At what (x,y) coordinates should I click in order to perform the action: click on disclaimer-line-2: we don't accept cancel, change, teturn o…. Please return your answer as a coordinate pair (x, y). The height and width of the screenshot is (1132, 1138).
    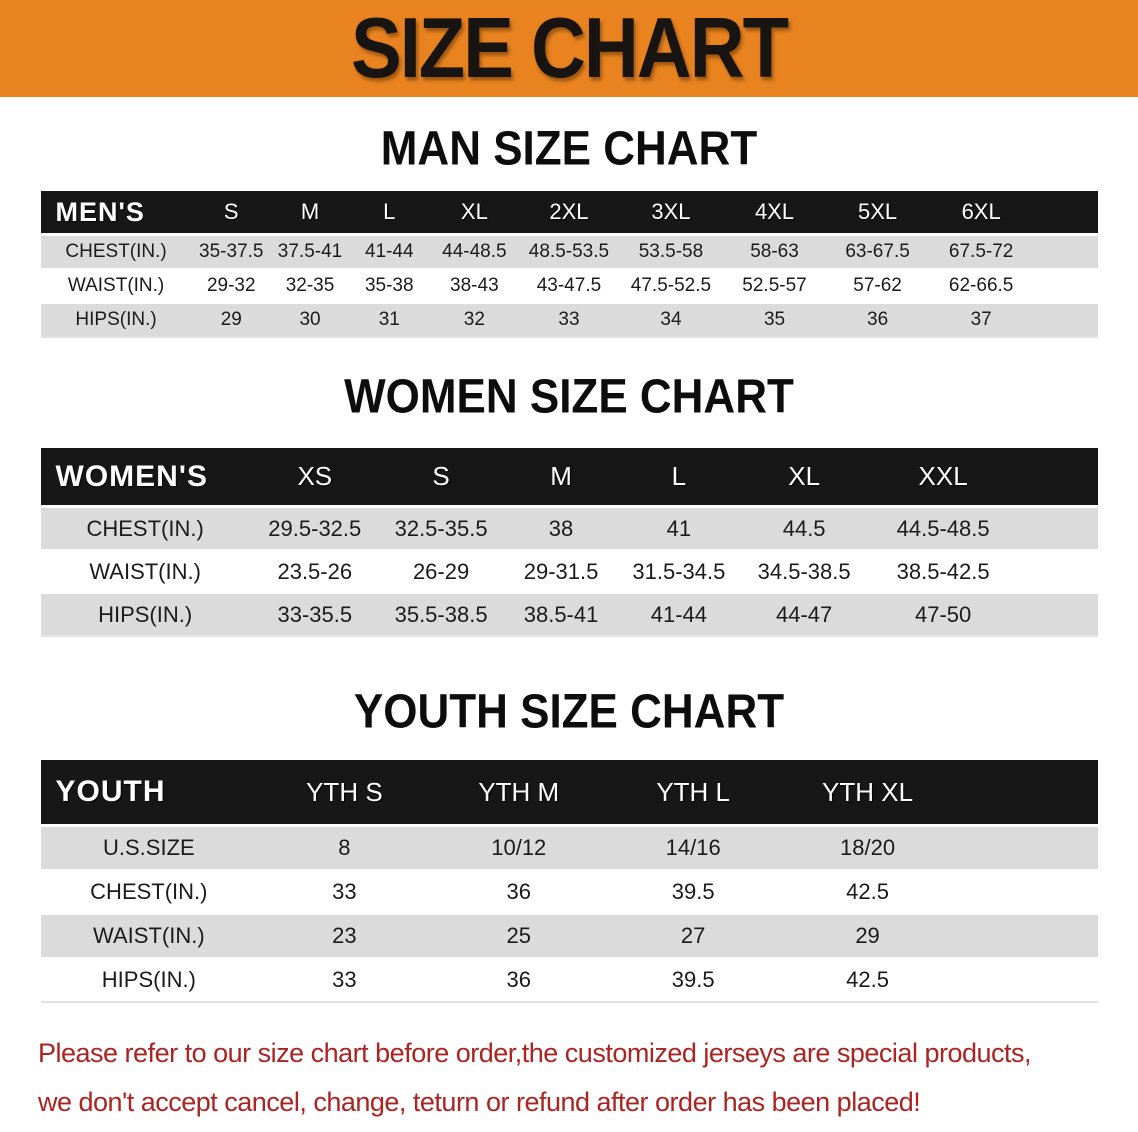
    Looking at the image, I should click on (479, 1102).